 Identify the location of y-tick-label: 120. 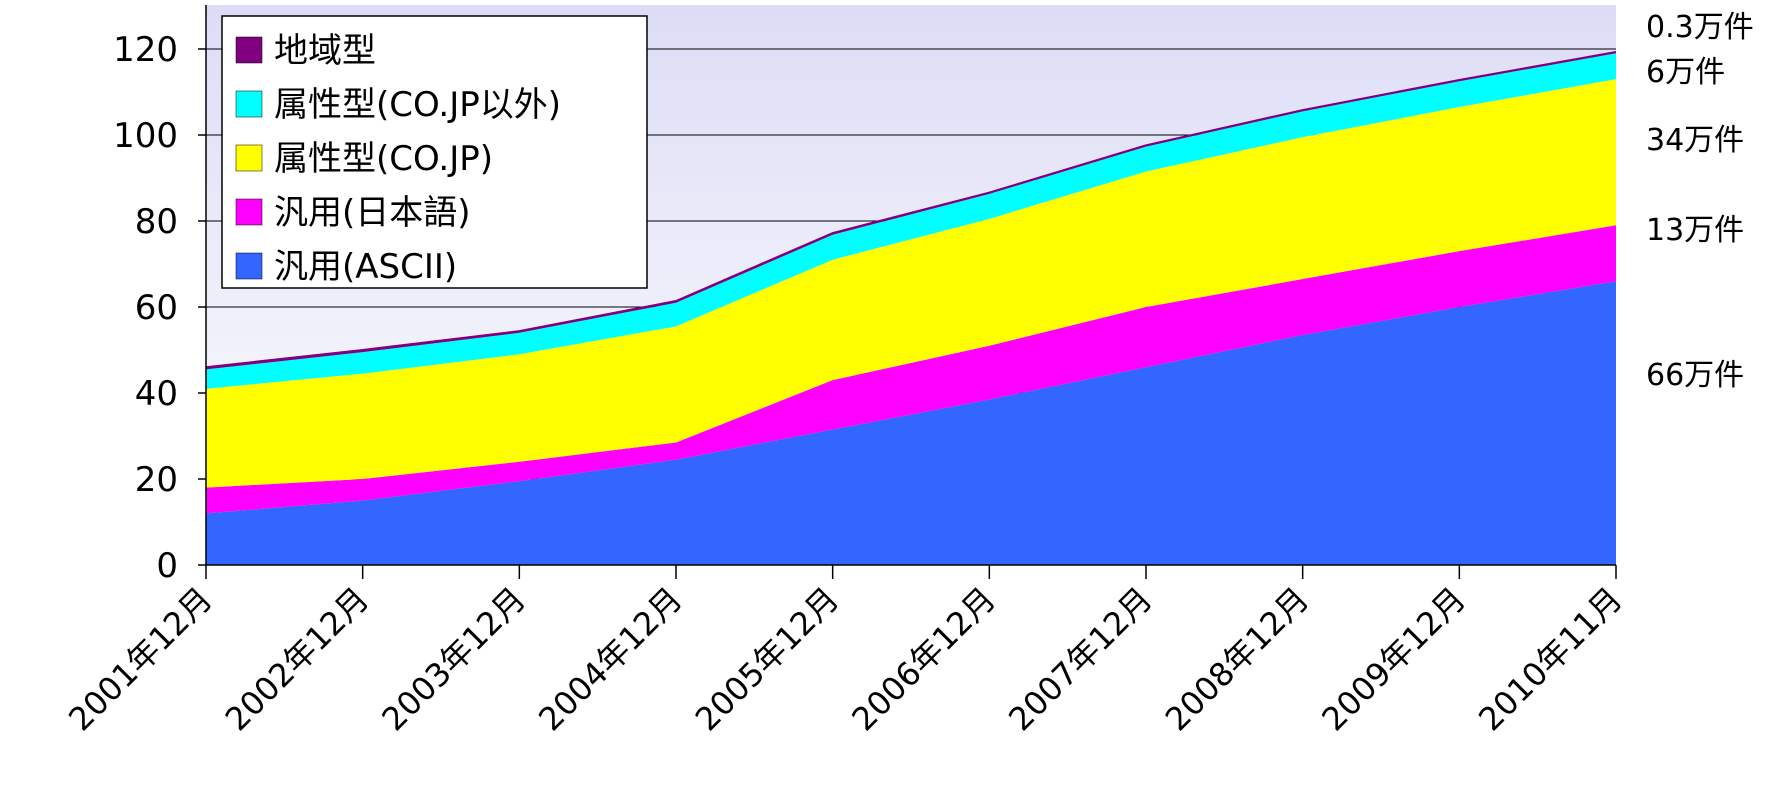
(145, 50).